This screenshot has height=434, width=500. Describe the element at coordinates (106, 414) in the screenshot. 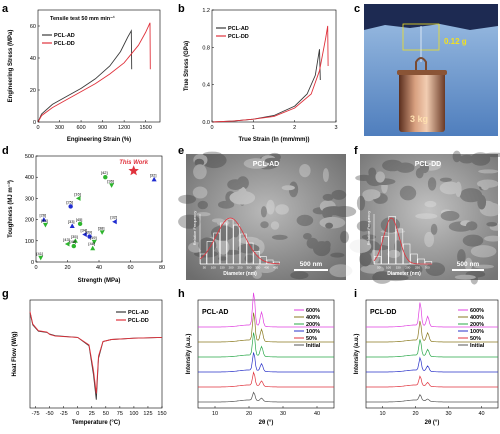

I see `x-tick-label: 50` at that location.